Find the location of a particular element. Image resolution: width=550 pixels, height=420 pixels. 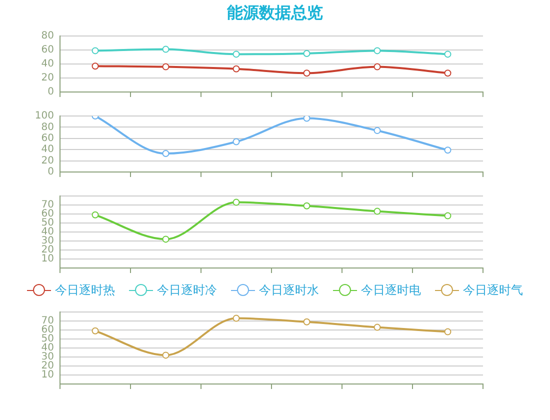

chart-title: 能源数据总览 is located at coordinates (275, 13).